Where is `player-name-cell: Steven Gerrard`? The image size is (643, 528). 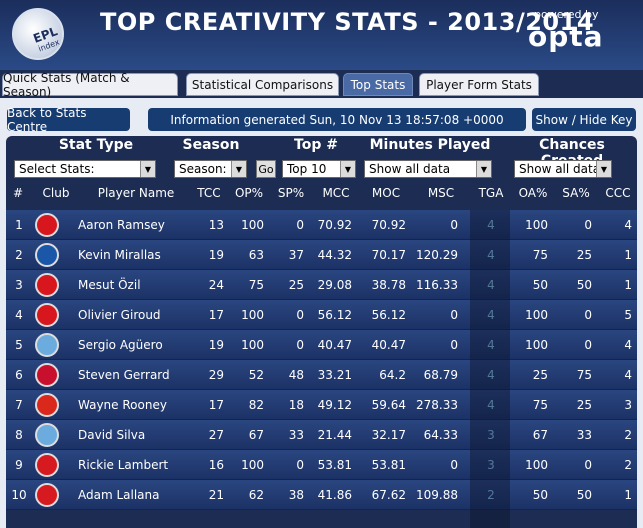 player-name-cell: Steven Gerrard is located at coordinates (124, 375).